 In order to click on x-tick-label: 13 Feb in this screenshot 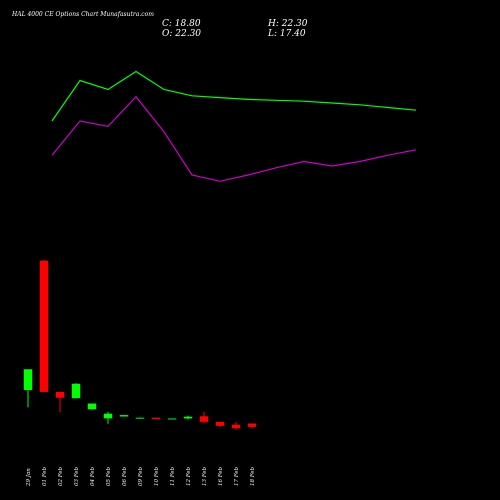, I will do `click(205, 476)`.